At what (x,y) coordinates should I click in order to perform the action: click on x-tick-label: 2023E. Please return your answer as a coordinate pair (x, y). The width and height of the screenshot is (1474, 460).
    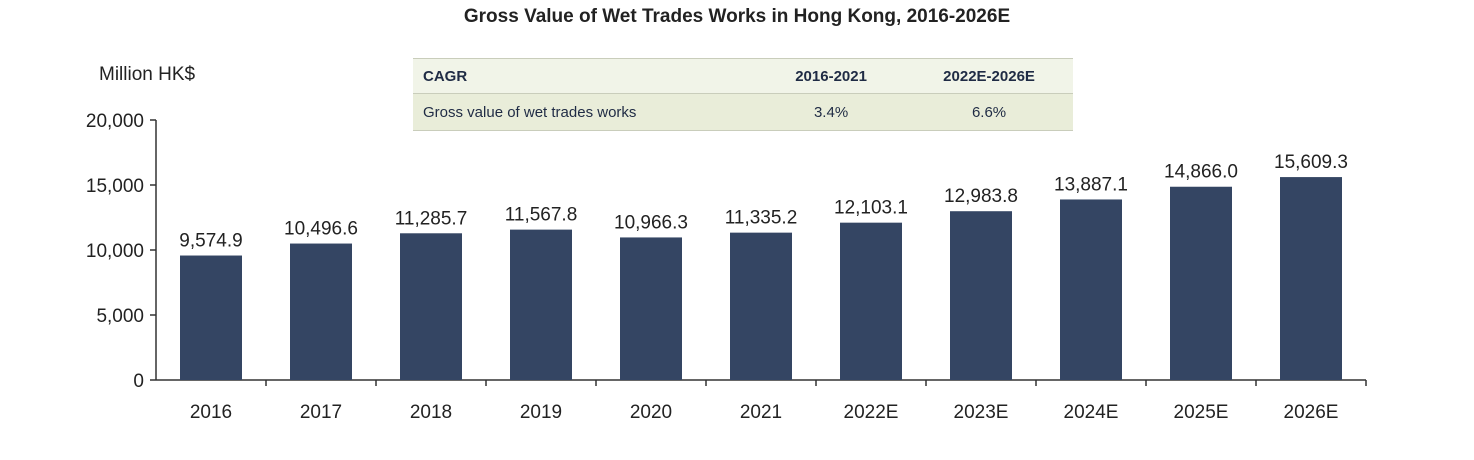
    Looking at the image, I should click on (981, 412).